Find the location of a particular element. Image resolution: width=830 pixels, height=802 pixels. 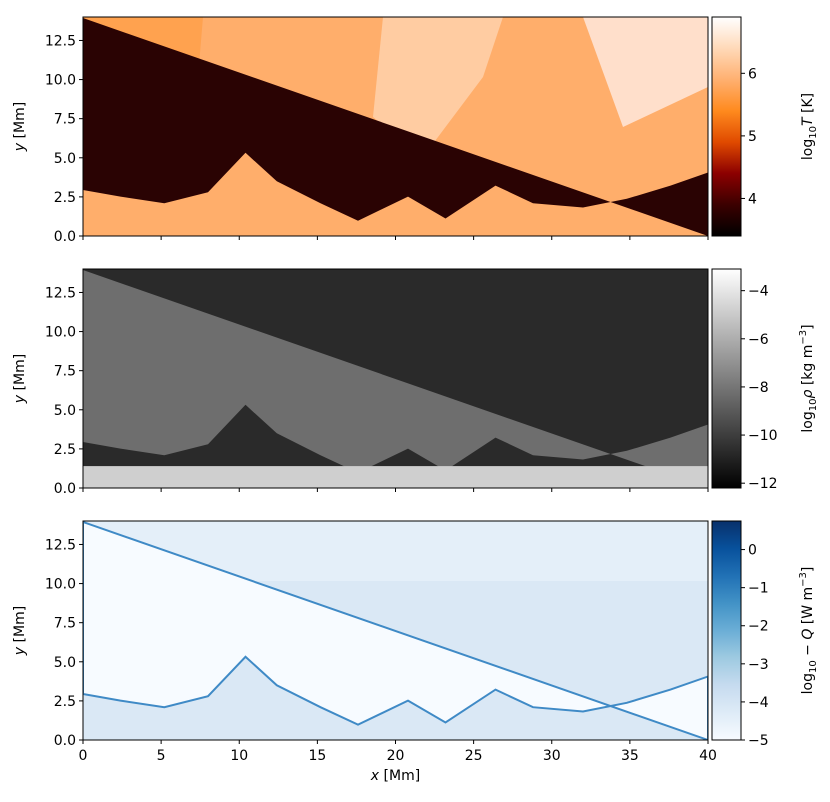

colorbar-tick-label: −3 is located at coordinates (758, 665).